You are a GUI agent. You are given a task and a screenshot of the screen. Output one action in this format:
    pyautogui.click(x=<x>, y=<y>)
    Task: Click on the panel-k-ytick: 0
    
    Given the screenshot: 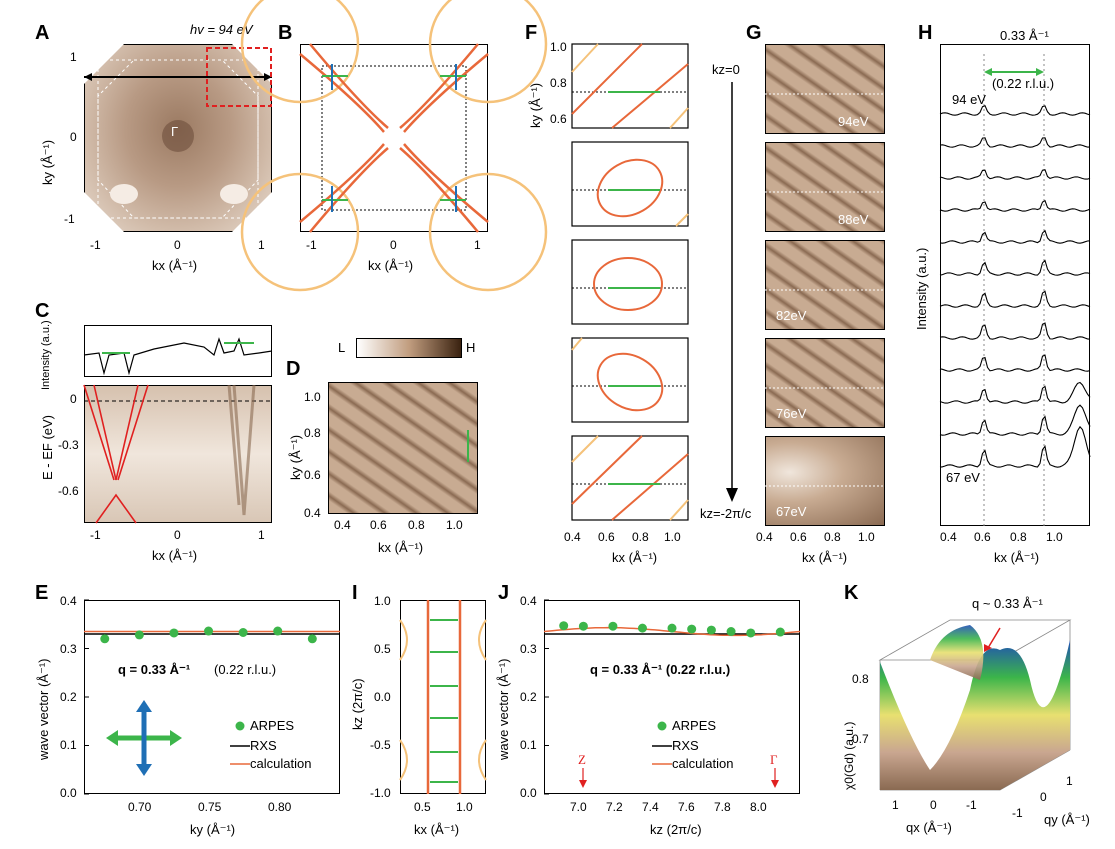 What is the action you would take?
    pyautogui.click(x=1043, y=797)
    